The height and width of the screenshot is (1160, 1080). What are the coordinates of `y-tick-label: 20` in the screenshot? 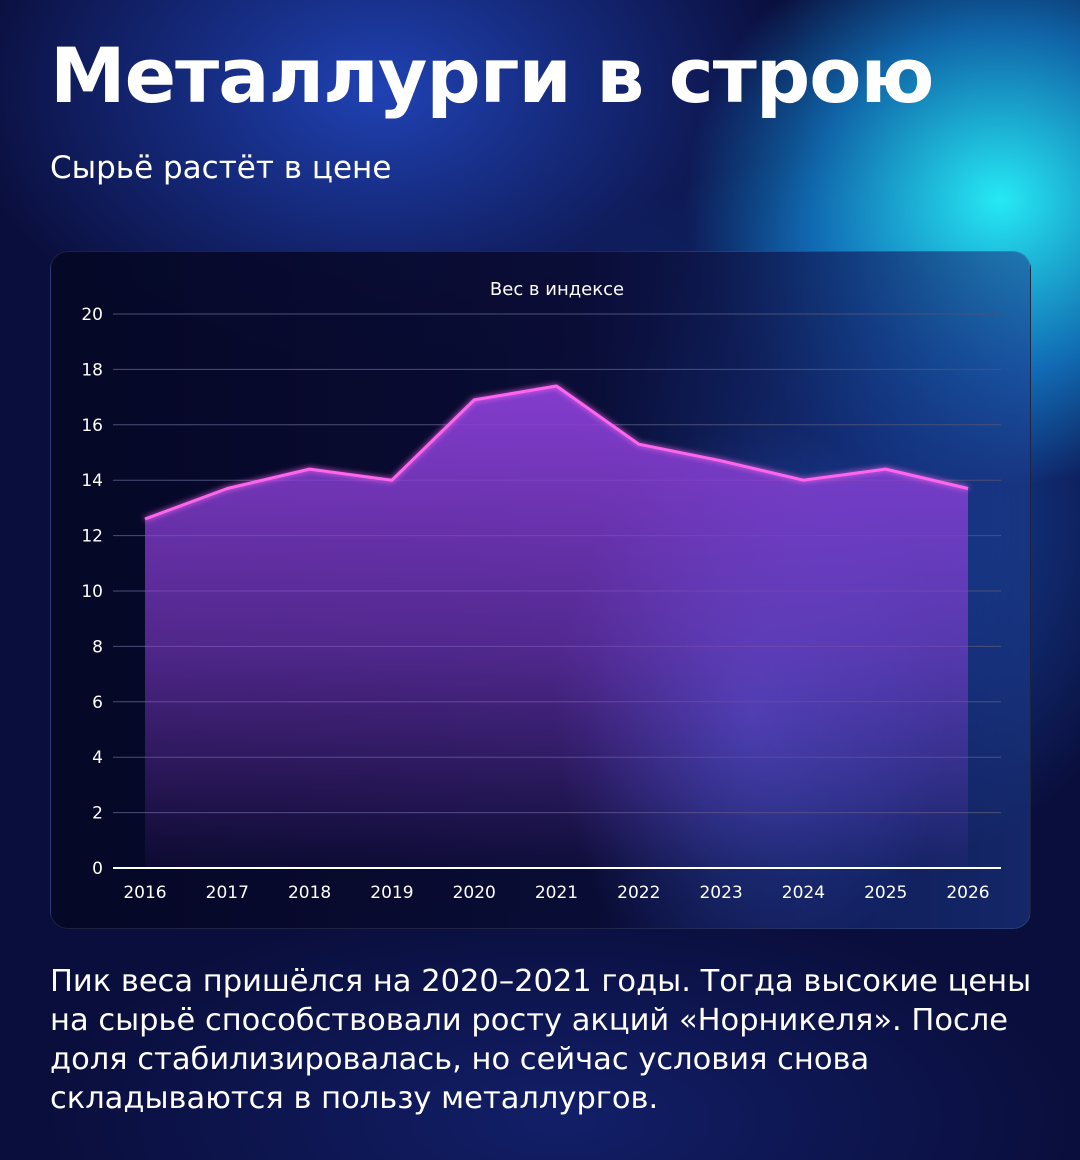 It's located at (92, 315).